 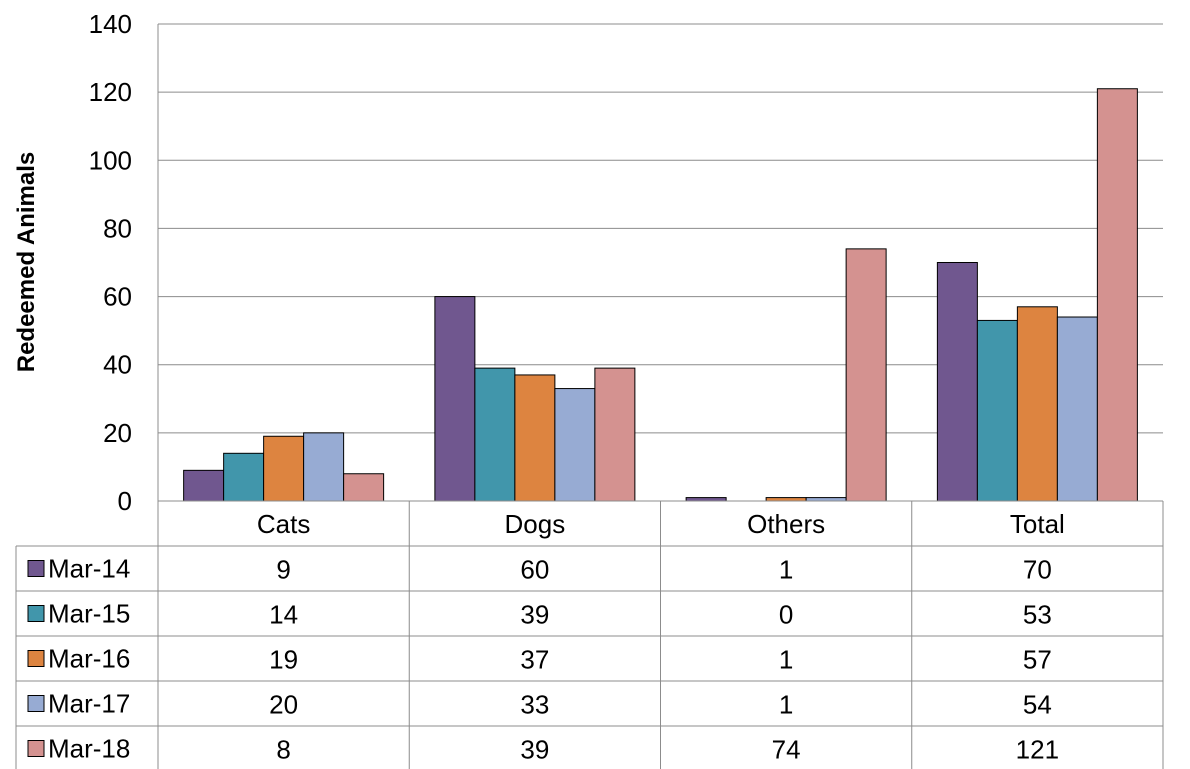 I want to click on data-label: 70, so click(x=1037, y=570).